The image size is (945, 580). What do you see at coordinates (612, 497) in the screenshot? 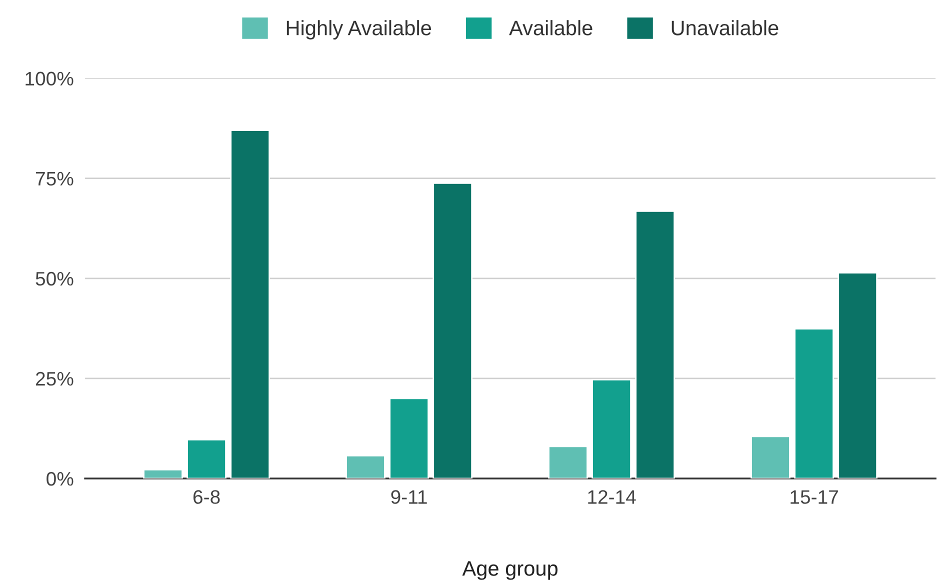
I see `x-tick-label: 12-14` at bounding box center [612, 497].